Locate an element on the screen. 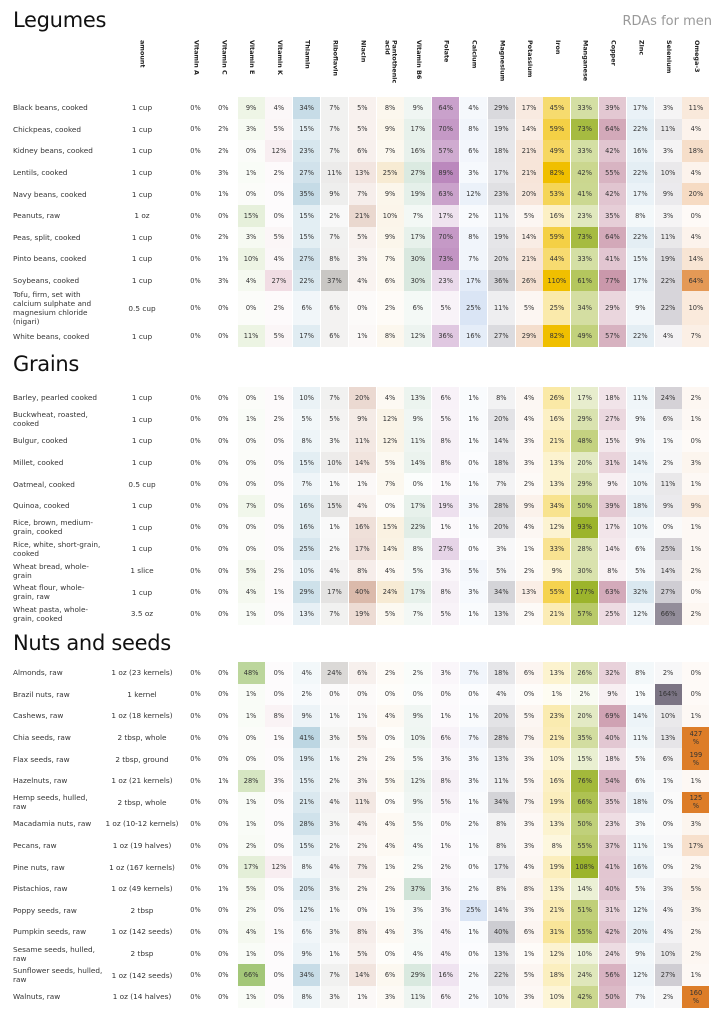 This screenshot has width=724, height=1024. column-header-vitamin-a: Vitamin A is located at coordinates (196, 70).